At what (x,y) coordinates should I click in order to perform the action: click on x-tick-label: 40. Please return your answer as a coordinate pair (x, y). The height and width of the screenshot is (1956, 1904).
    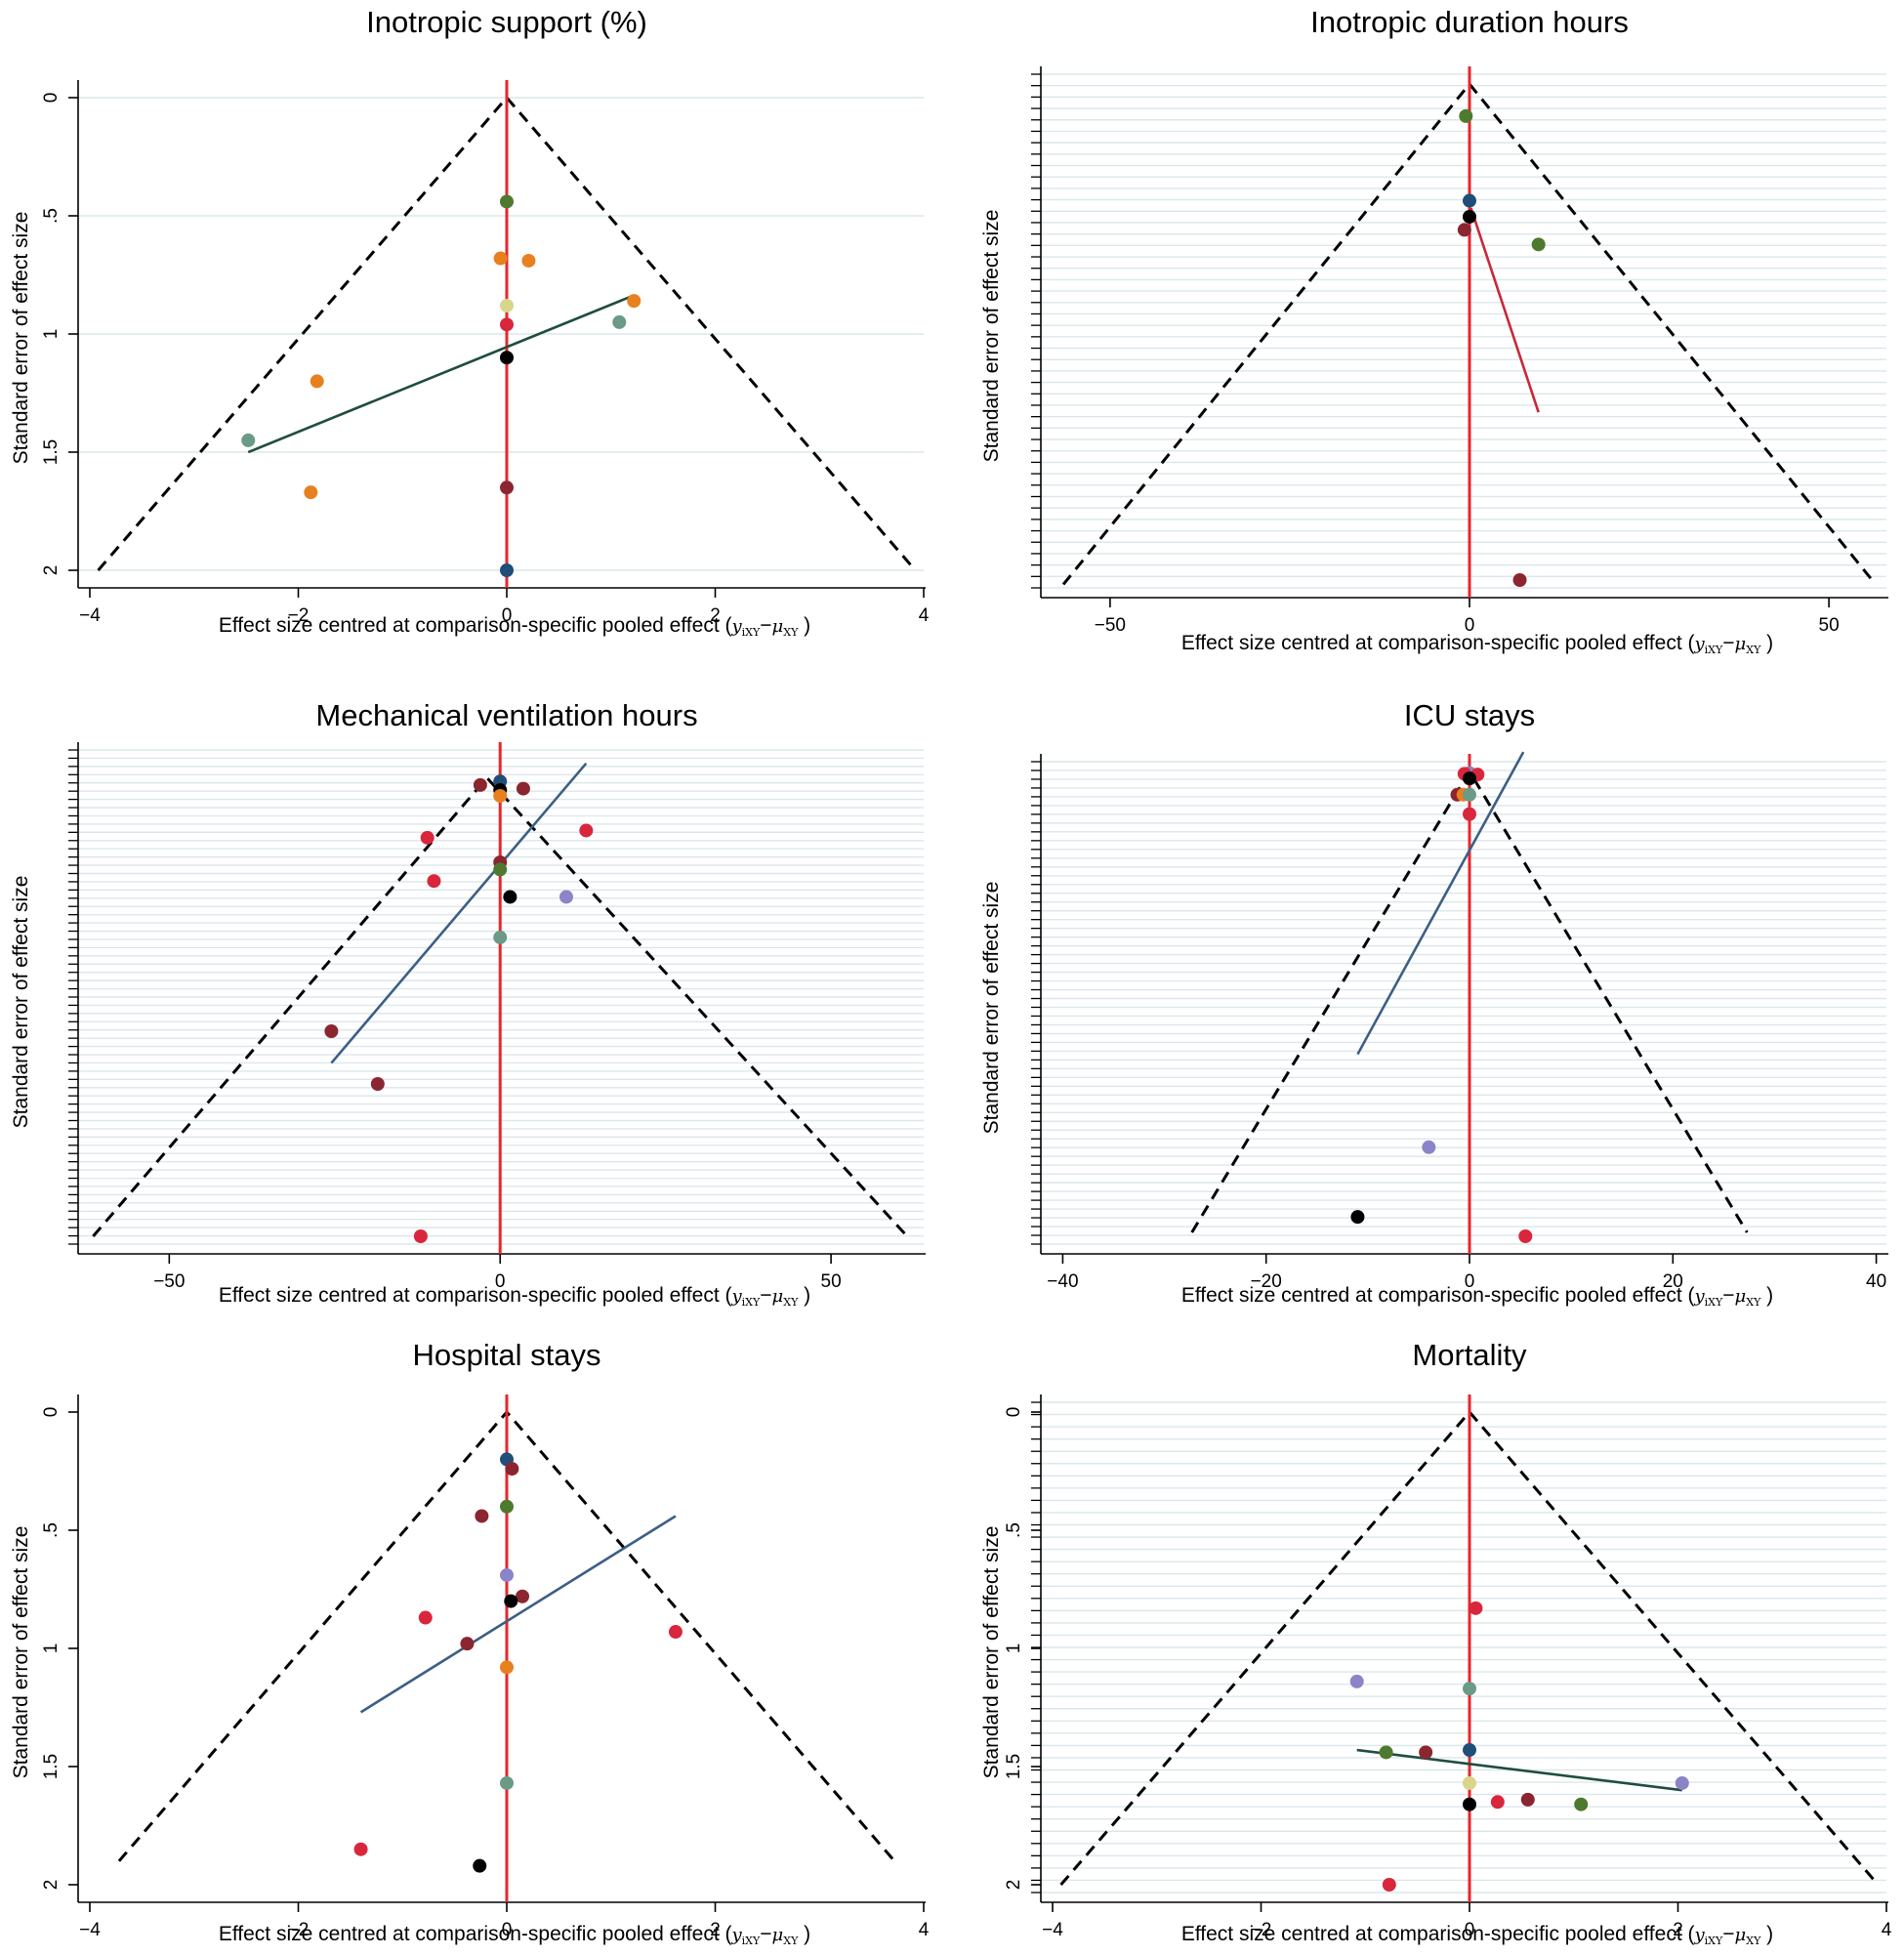
    Looking at the image, I should click on (1876, 1281).